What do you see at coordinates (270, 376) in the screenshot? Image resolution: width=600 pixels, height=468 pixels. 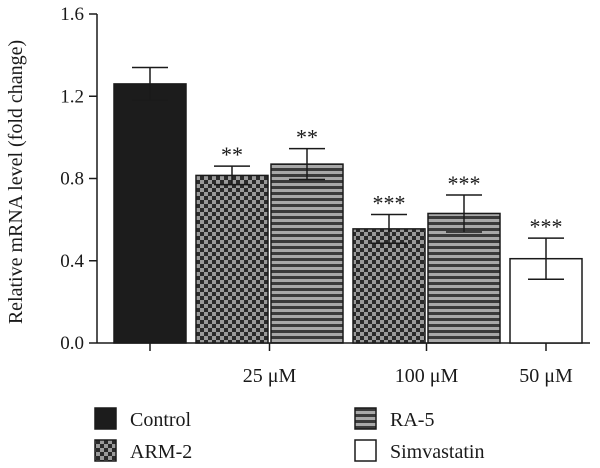 I see `group-label-25-m: 25 μM` at bounding box center [270, 376].